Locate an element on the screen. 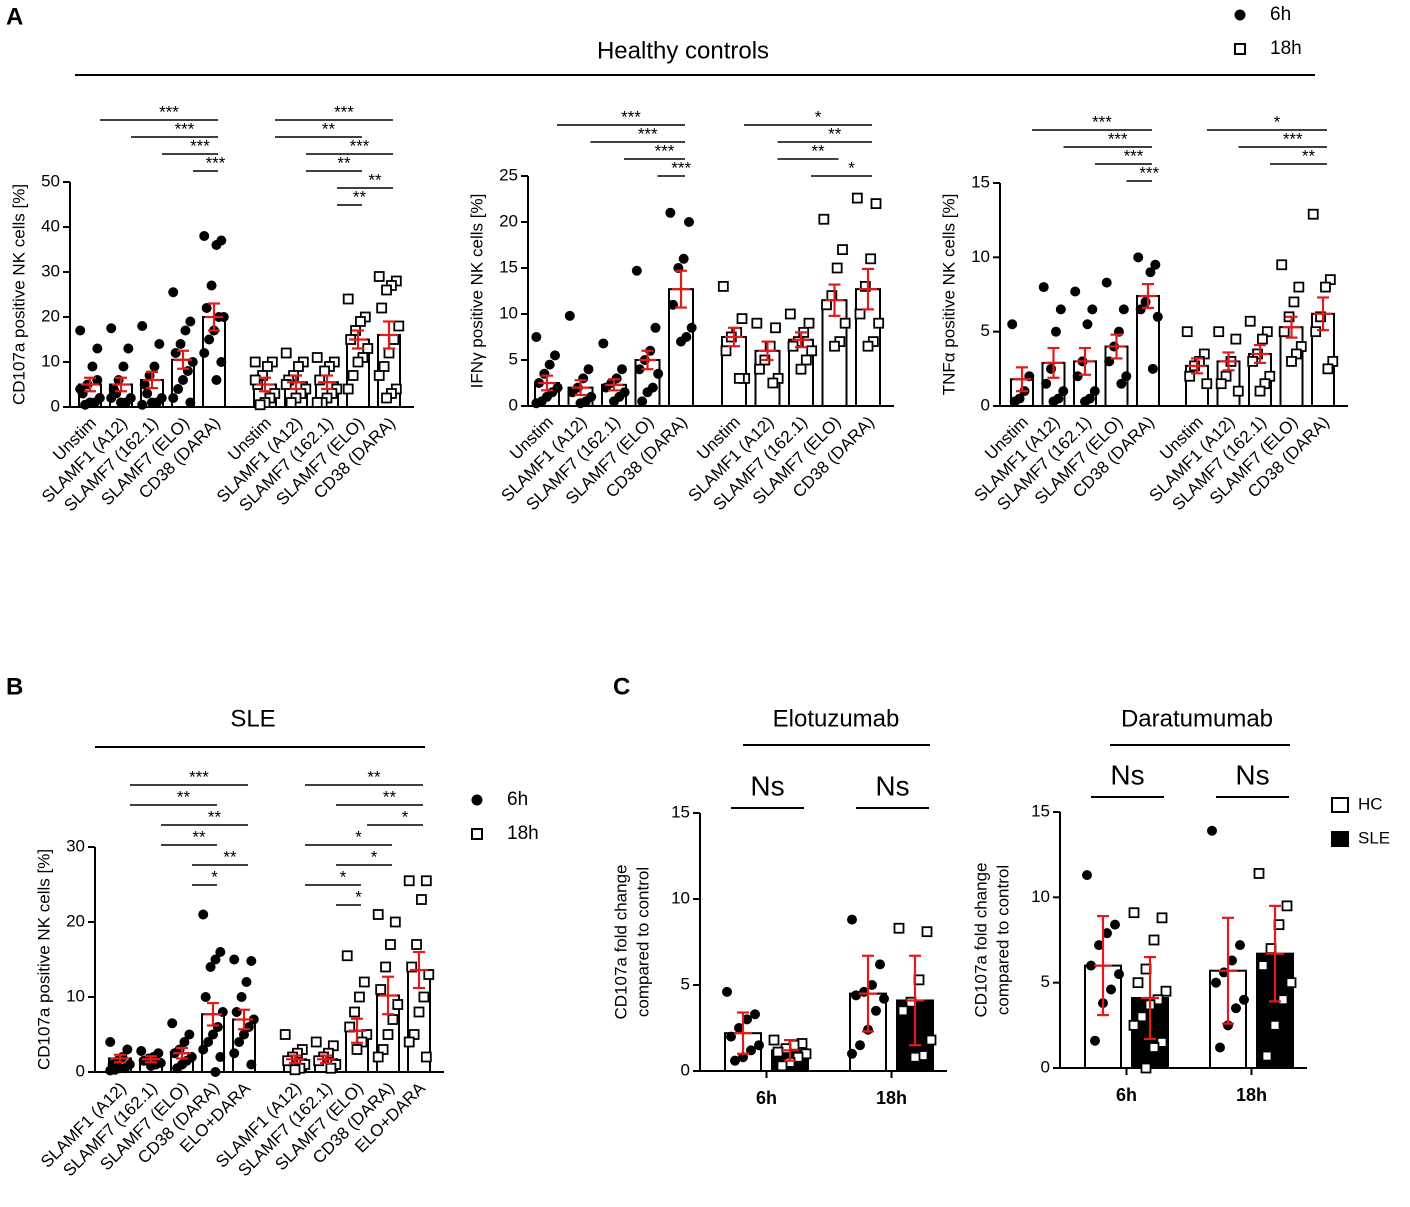 This screenshot has width=1410, height=1207. y-axis-label: CD107a positive NK cells [%] is located at coordinates (43, 959).